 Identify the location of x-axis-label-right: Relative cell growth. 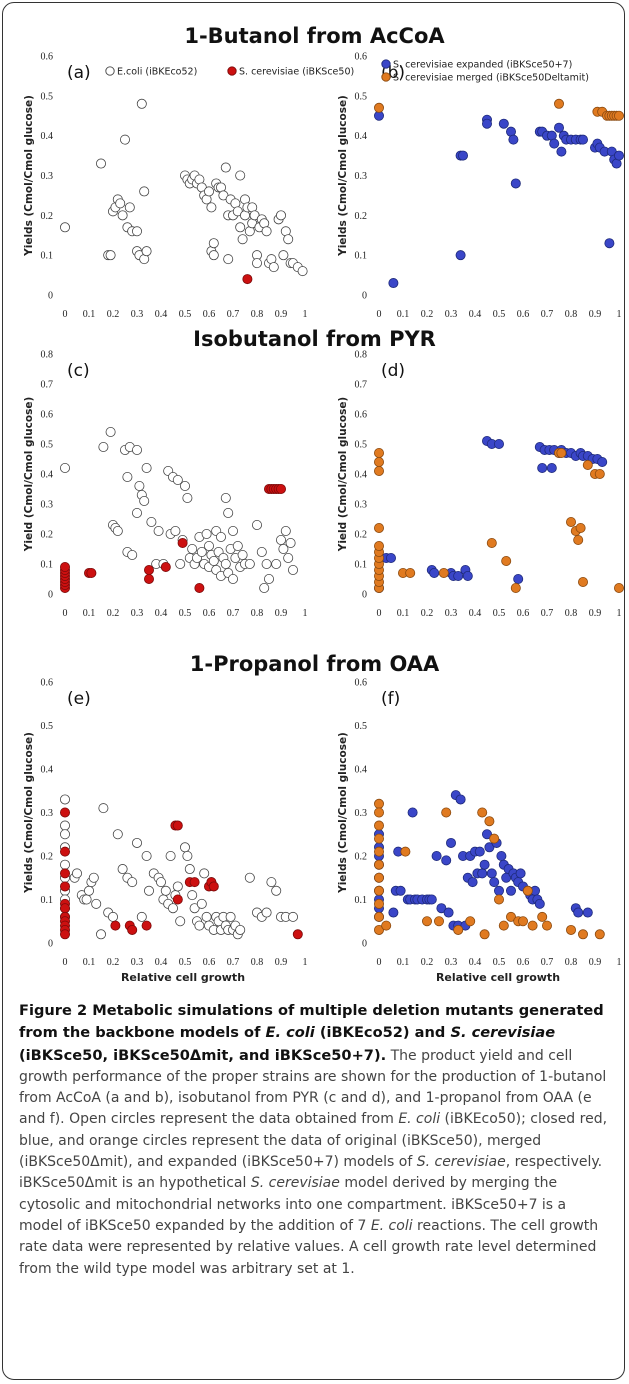
(498, 977).